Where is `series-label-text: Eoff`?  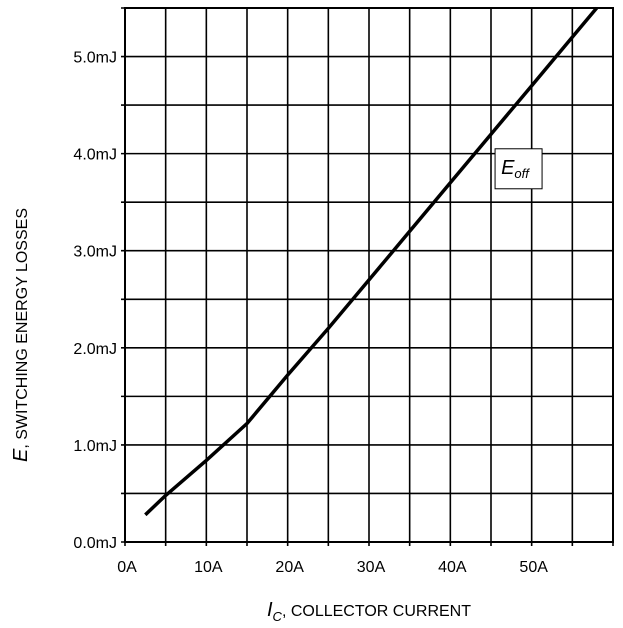 series-label-text: Eoff is located at coordinates (515, 169).